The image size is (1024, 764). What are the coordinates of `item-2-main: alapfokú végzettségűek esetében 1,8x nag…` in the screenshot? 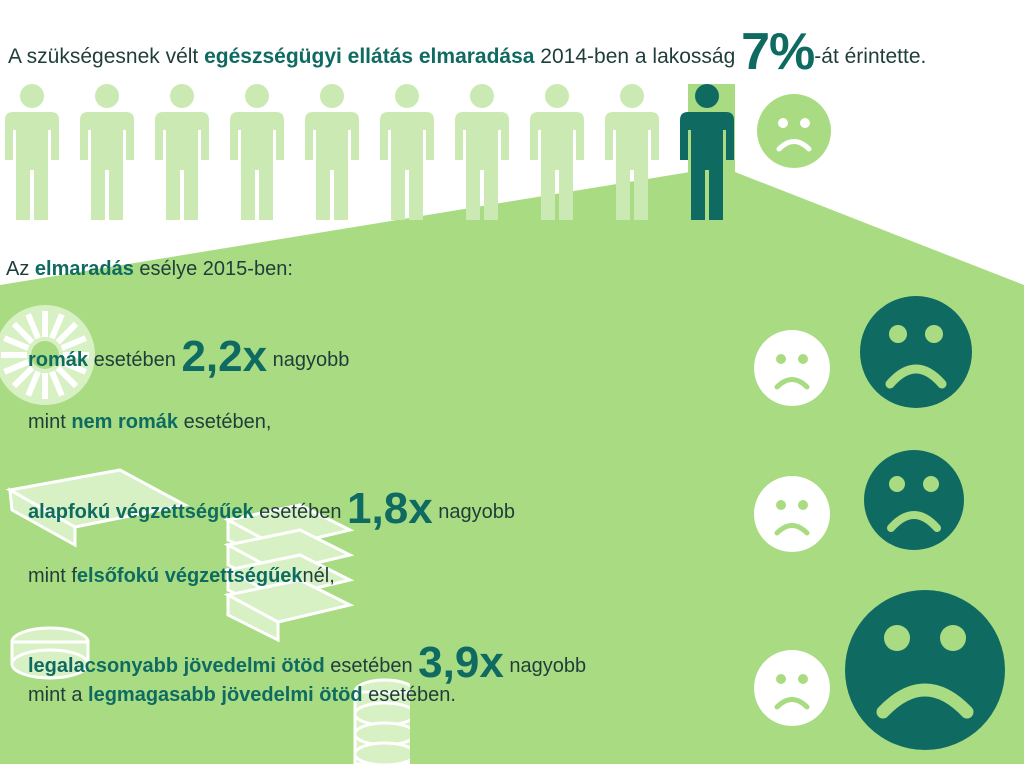 It's located at (271, 509).